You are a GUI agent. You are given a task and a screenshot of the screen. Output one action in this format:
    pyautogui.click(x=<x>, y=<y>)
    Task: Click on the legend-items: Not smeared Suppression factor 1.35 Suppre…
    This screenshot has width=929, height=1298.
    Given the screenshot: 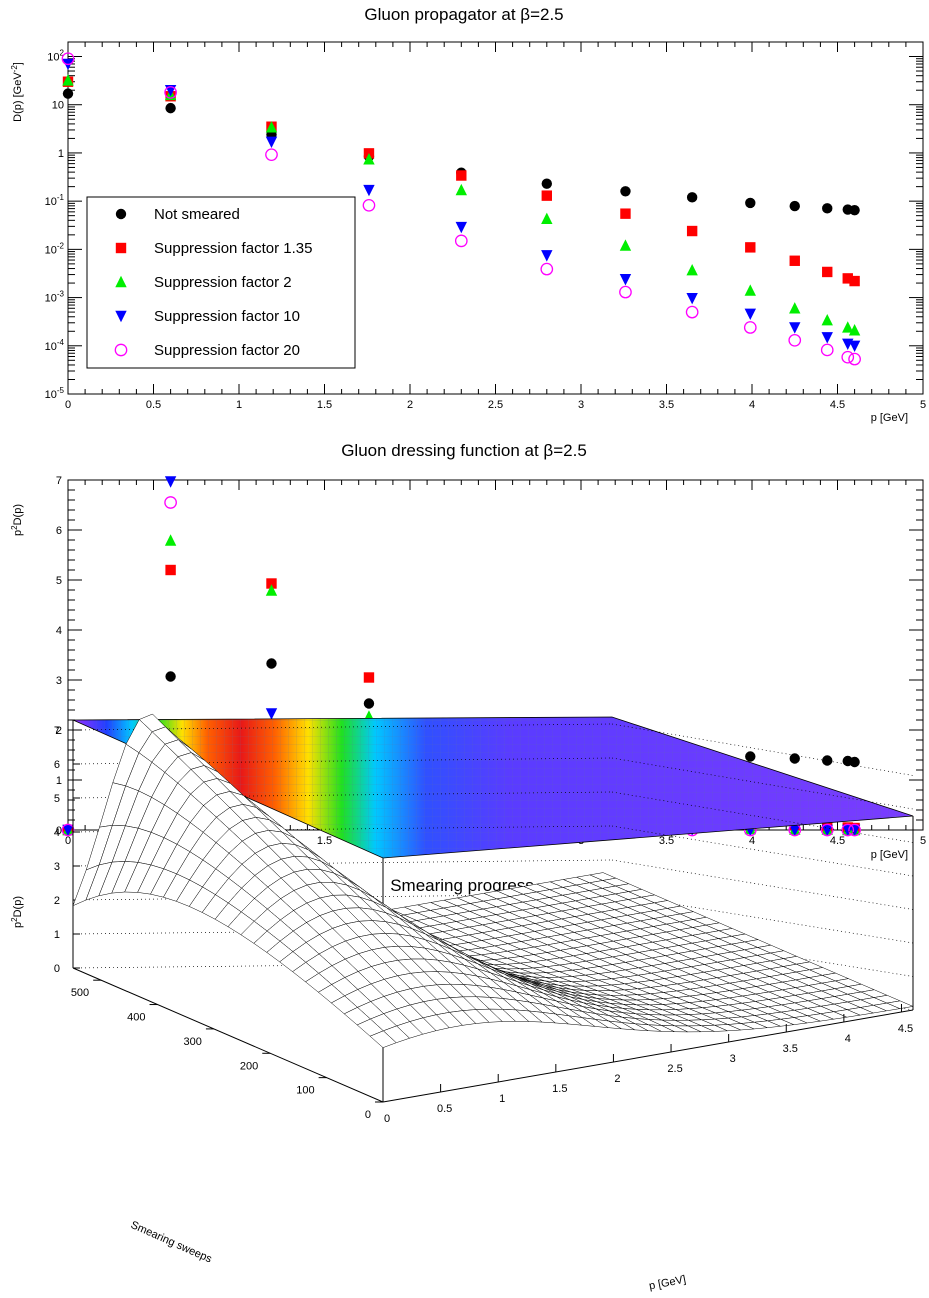 What is the action you would take?
    pyautogui.click(x=213, y=282)
    